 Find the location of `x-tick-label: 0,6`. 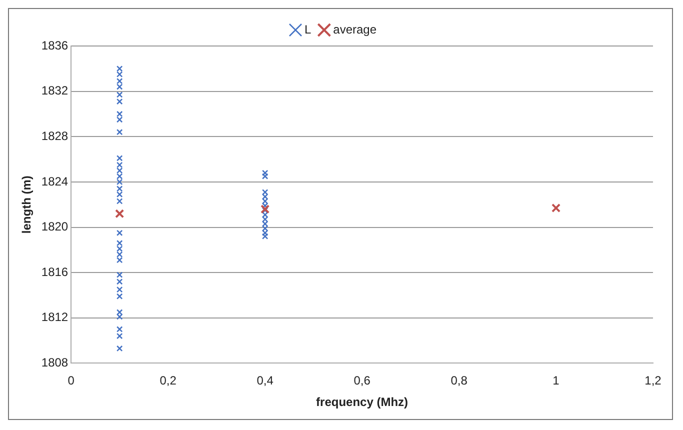

x-tick-label: 0,6 is located at coordinates (362, 381).